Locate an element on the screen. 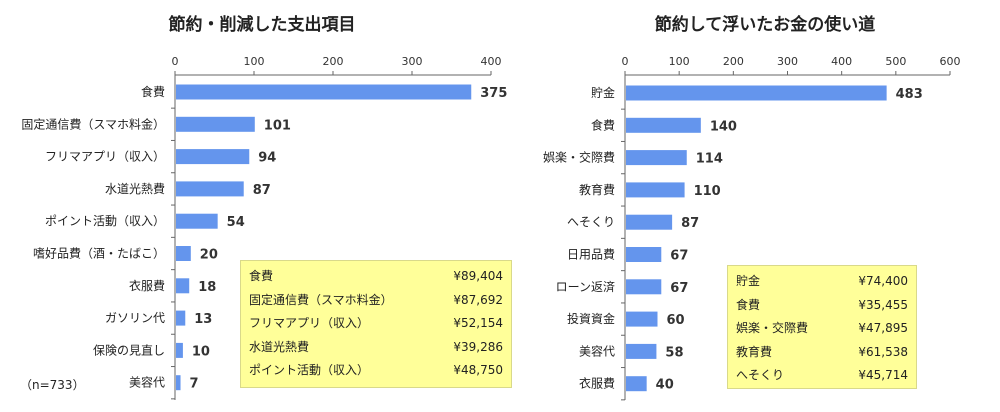 The height and width of the screenshot is (412, 1000). table-row: 貯金 ¥74,400 is located at coordinates (822, 282).